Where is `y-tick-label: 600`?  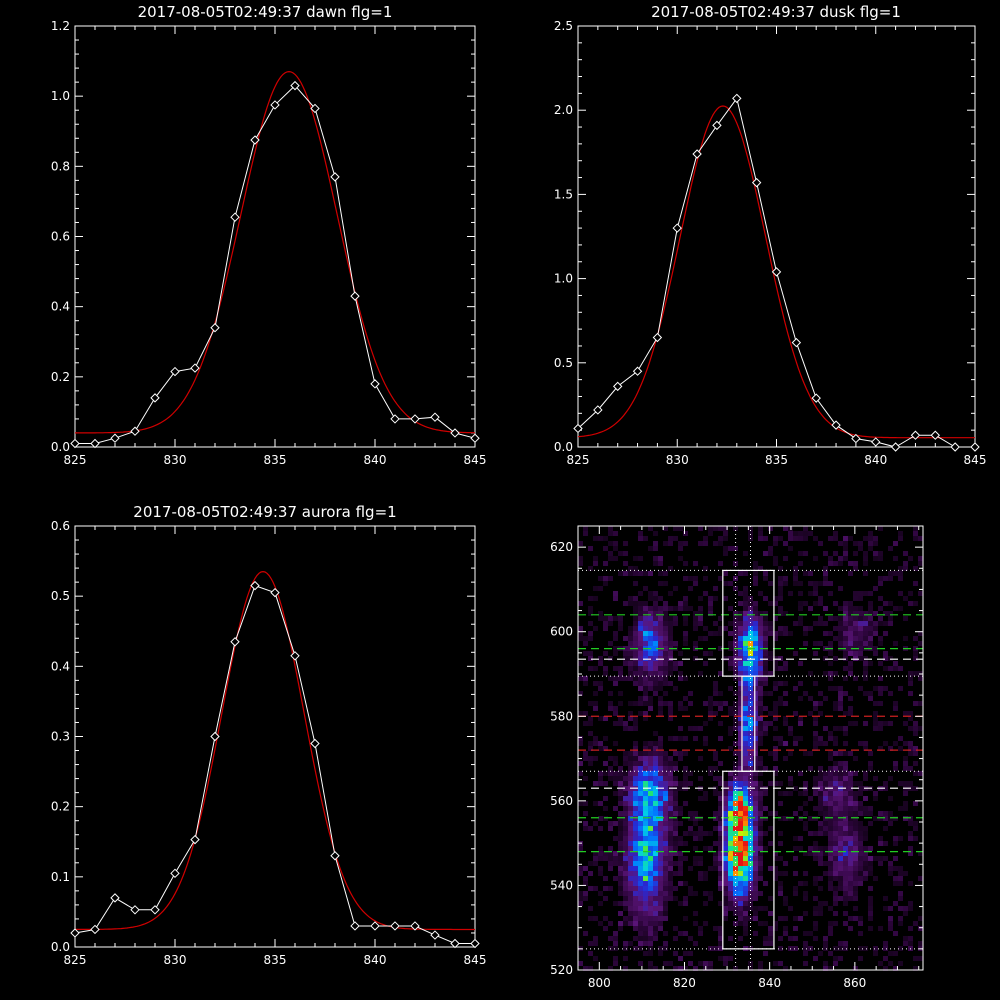 y-tick-label: 600 is located at coordinates (561, 632).